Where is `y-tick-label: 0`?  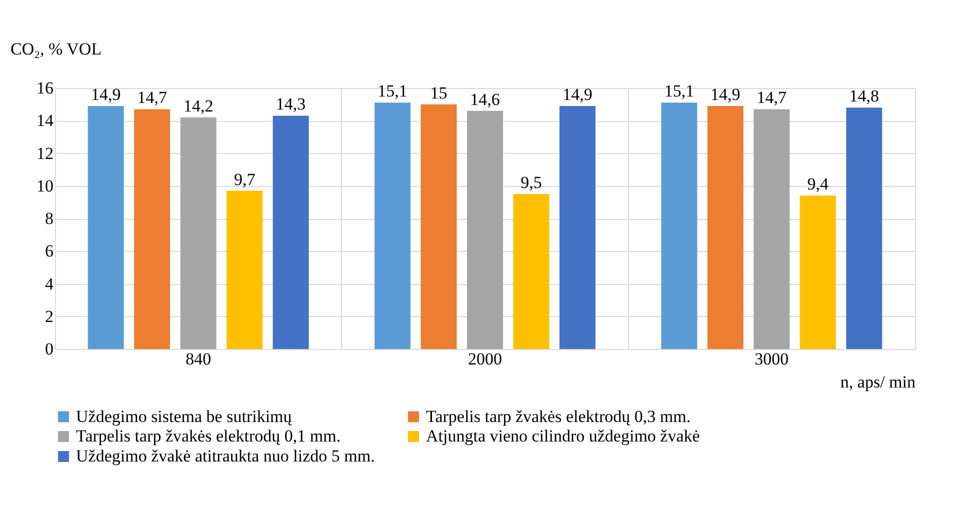 y-tick-label: 0 is located at coordinates (49, 349).